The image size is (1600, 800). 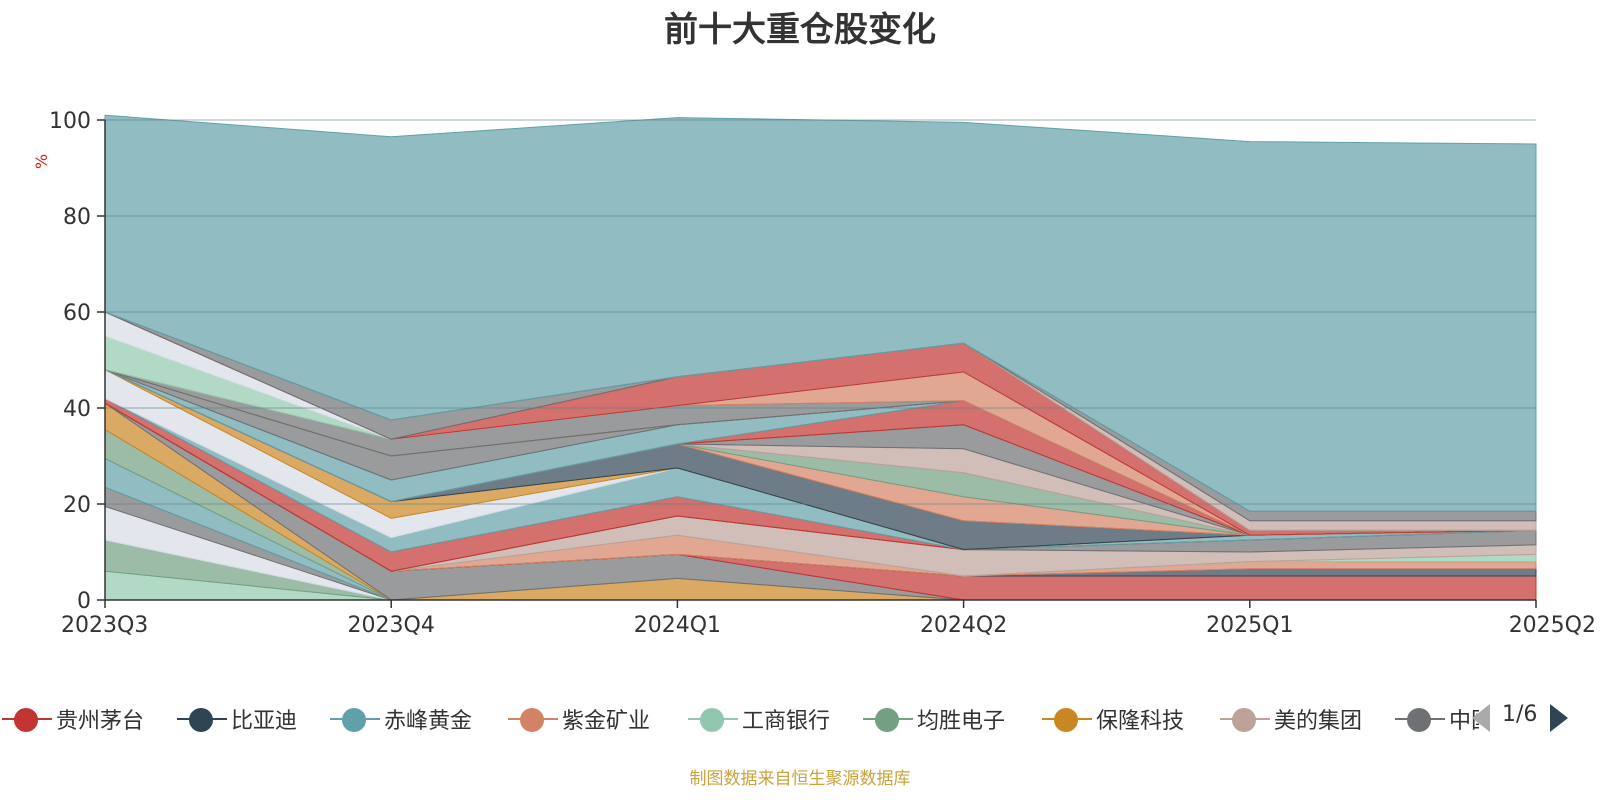 I want to click on y-axis-unit: %, so click(x=42, y=161).